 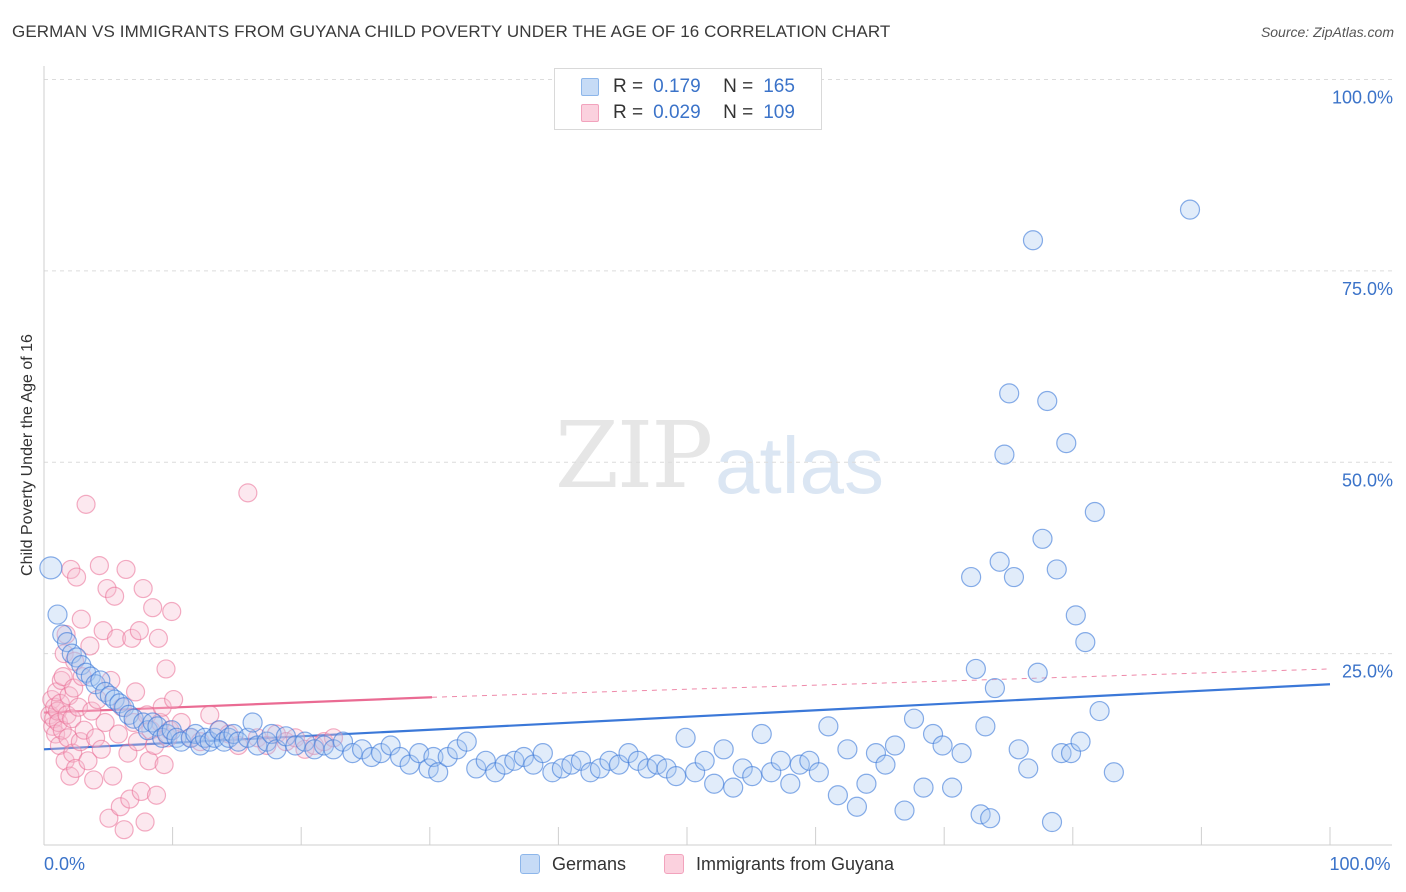 What do you see at coordinates (589, 863) in the screenshot?
I see `germans-legend-label: Germans` at bounding box center [589, 863].